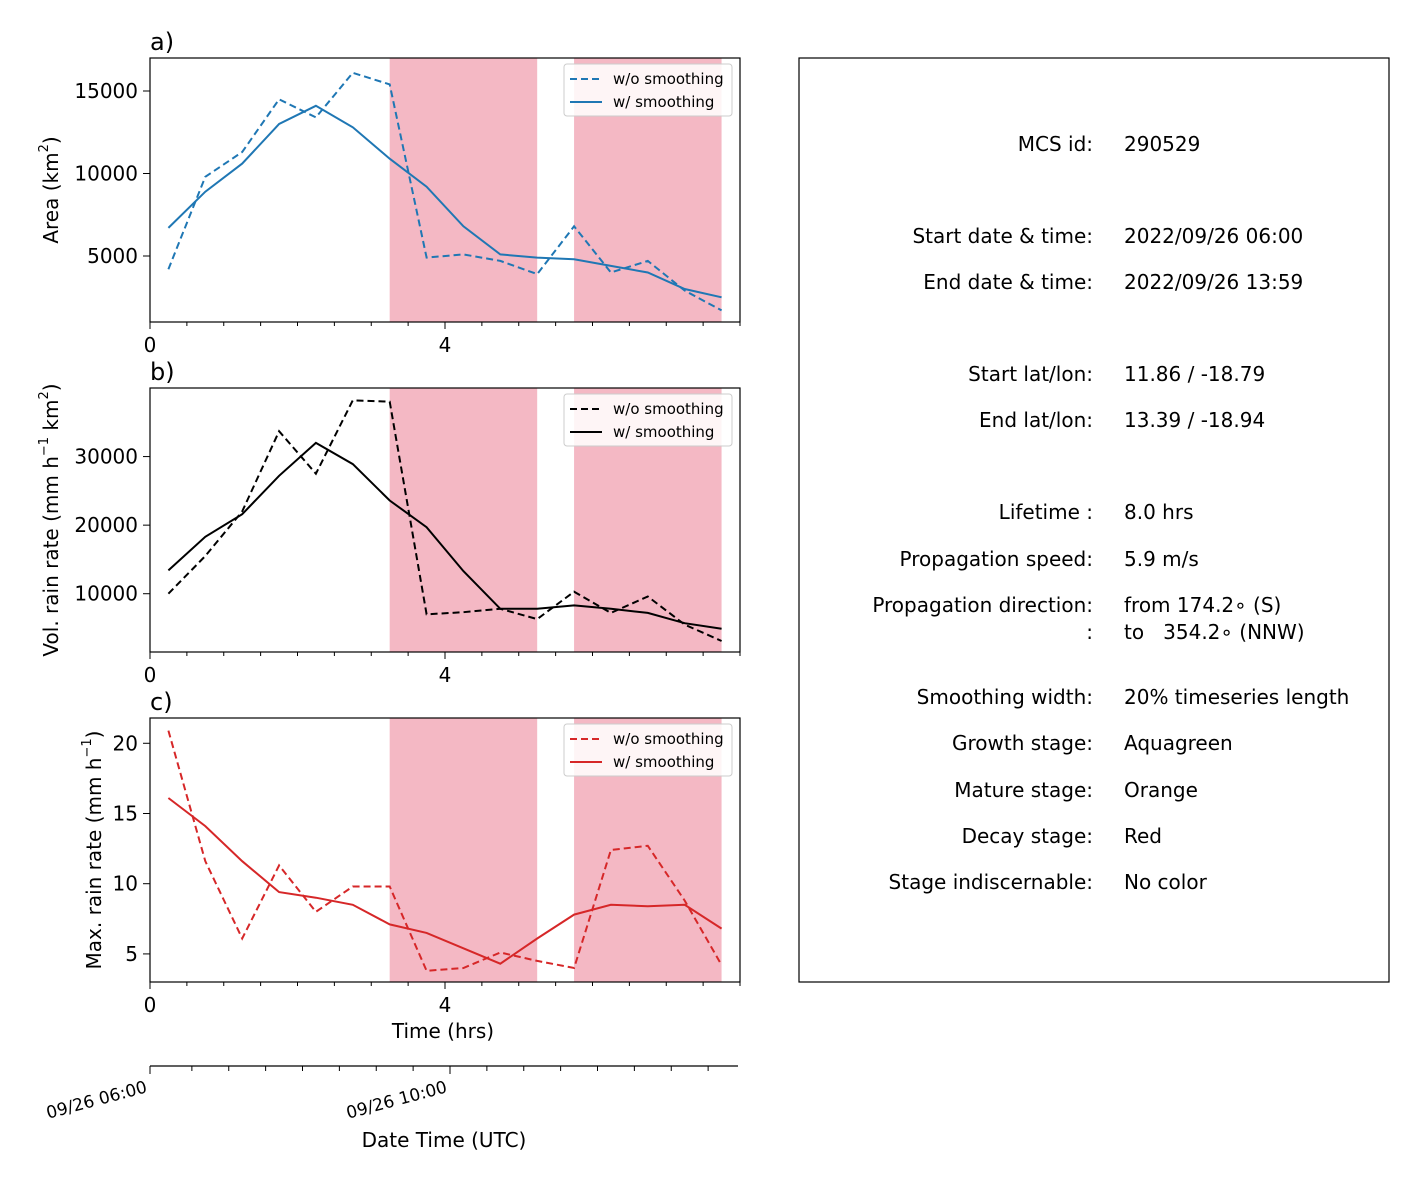 The width and height of the screenshot is (1419, 1185). I want to click on y-axis-label-part: km, so click(51, 418).